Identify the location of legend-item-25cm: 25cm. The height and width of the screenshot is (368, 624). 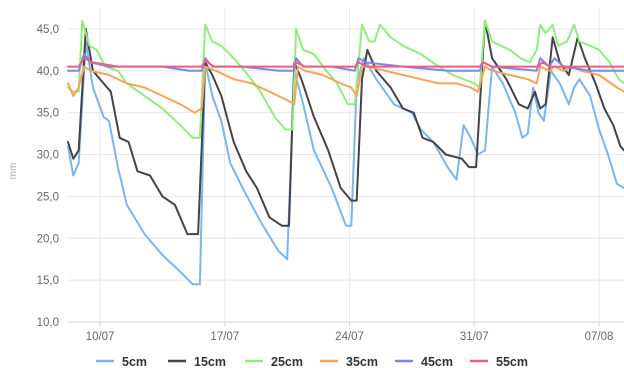
(274, 361).